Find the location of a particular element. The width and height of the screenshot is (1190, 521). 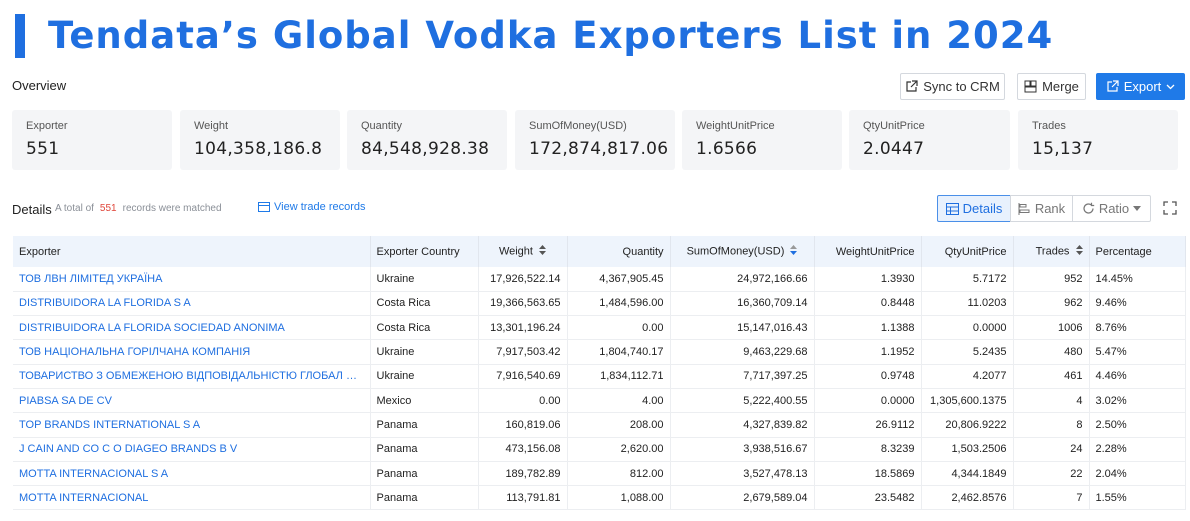

cell-country: Costa Rica is located at coordinates (424, 328).